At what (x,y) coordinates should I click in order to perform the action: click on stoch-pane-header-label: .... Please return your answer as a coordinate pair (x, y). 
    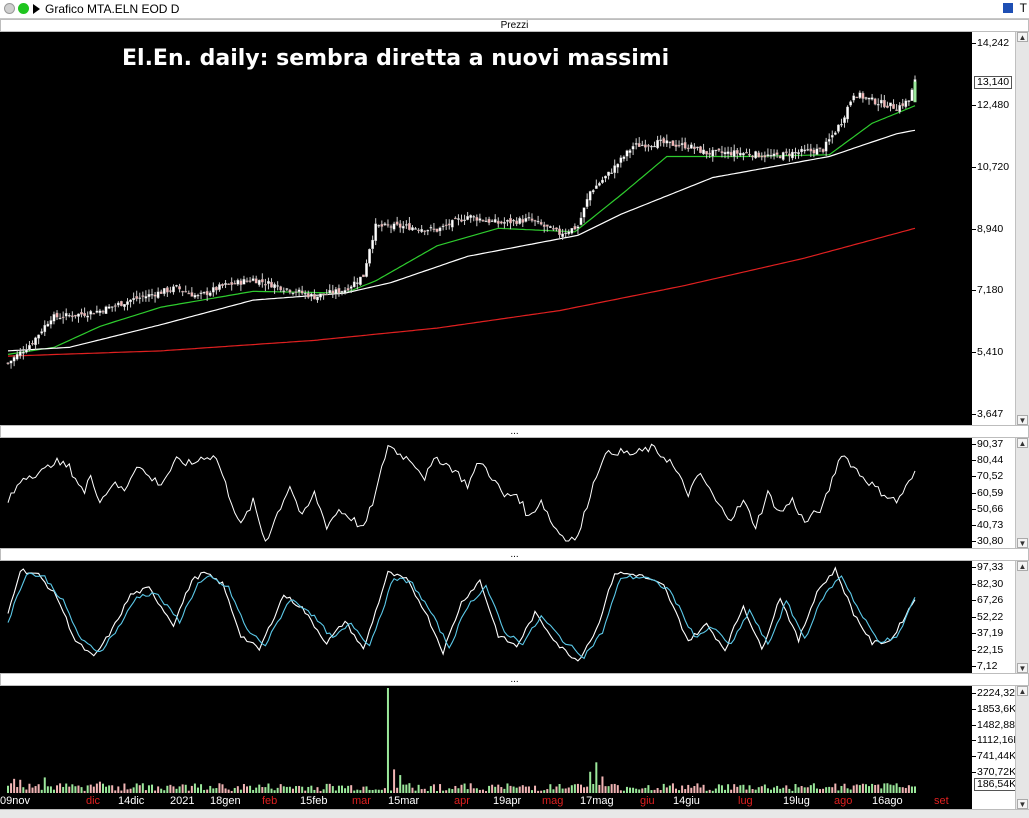
    Looking at the image, I should click on (514, 554).